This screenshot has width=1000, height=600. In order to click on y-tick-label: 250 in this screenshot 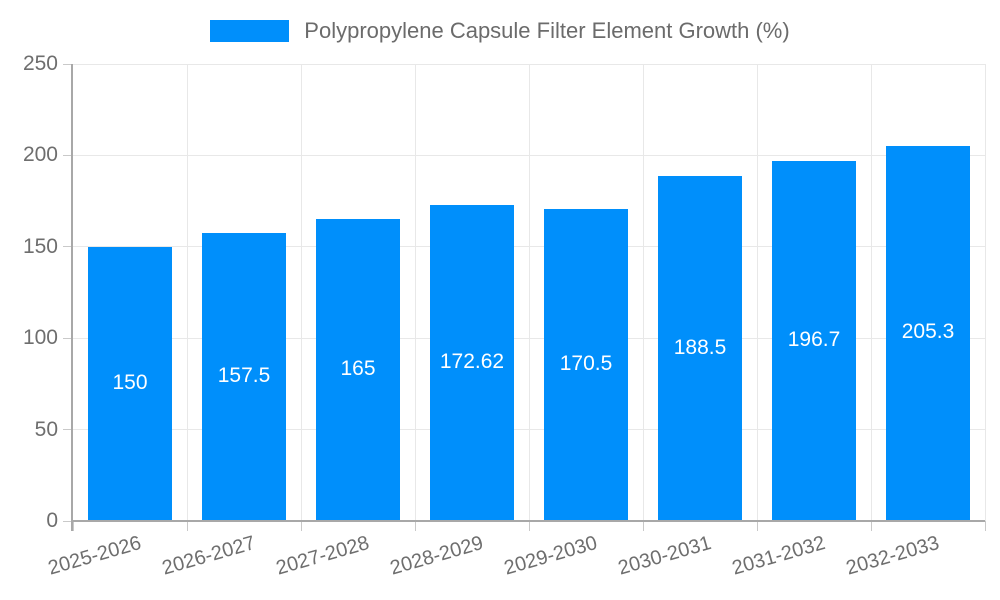, I will do `click(40, 63)`.